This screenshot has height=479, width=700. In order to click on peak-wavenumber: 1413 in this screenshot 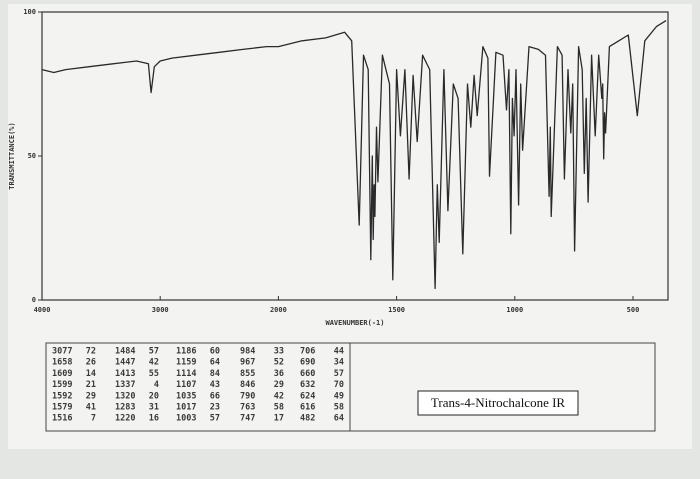, I will do `click(125, 374)`.